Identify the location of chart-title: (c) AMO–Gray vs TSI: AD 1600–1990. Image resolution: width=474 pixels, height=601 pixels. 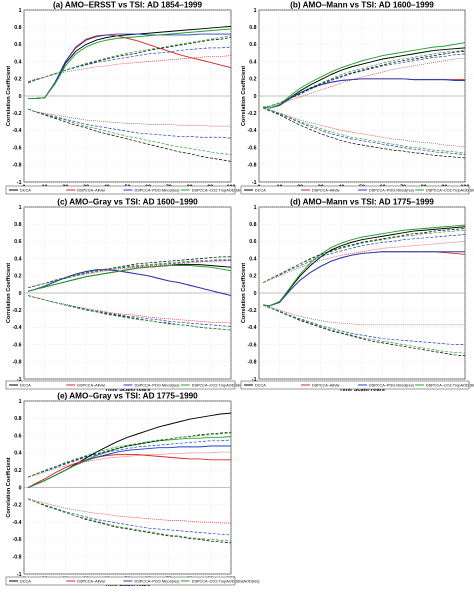
(127, 202).